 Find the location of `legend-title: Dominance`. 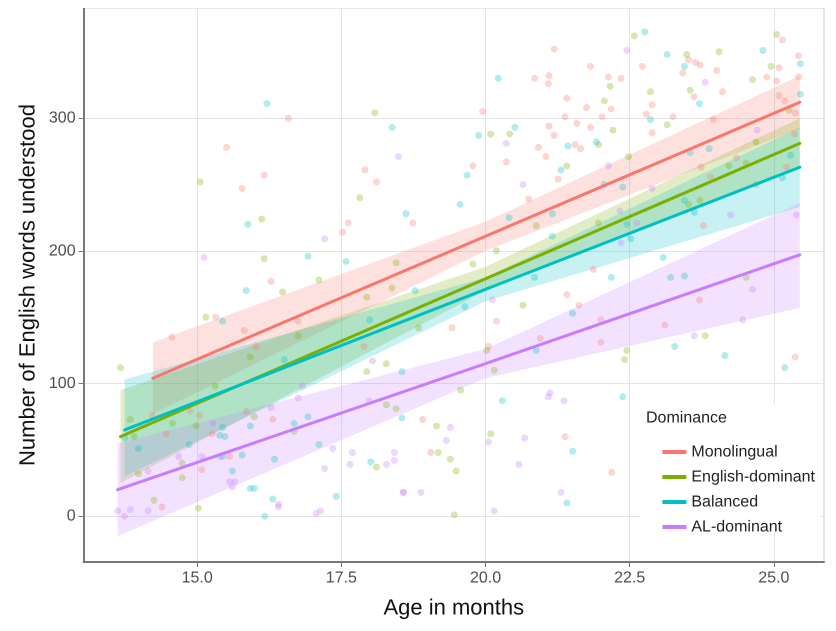

legend-title: Dominance is located at coordinates (687, 418).